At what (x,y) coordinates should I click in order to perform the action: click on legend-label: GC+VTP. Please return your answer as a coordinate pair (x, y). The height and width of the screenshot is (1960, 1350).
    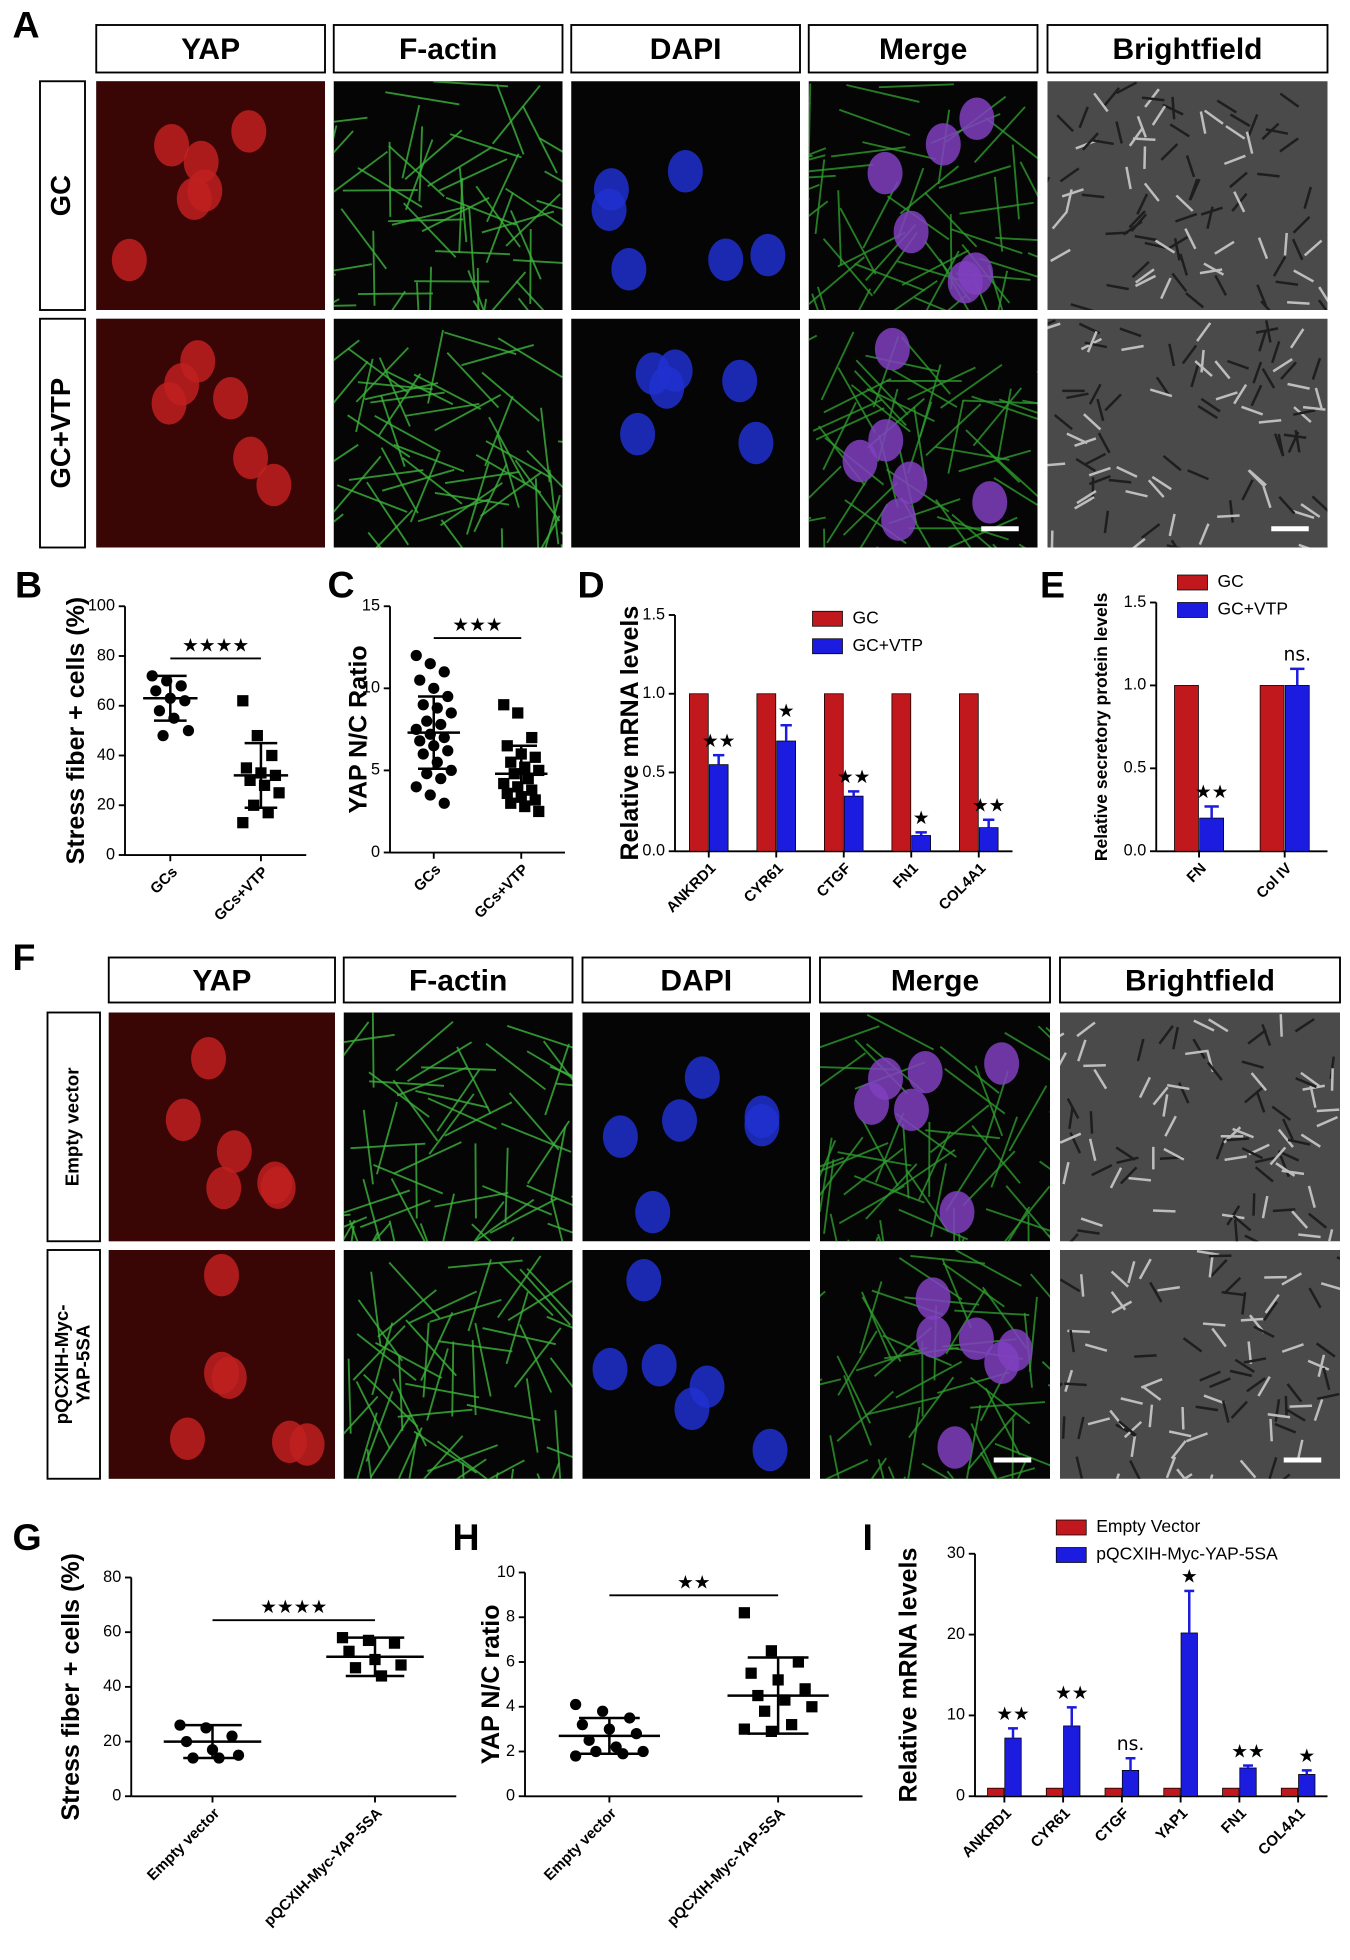
    Looking at the image, I should click on (1253, 609).